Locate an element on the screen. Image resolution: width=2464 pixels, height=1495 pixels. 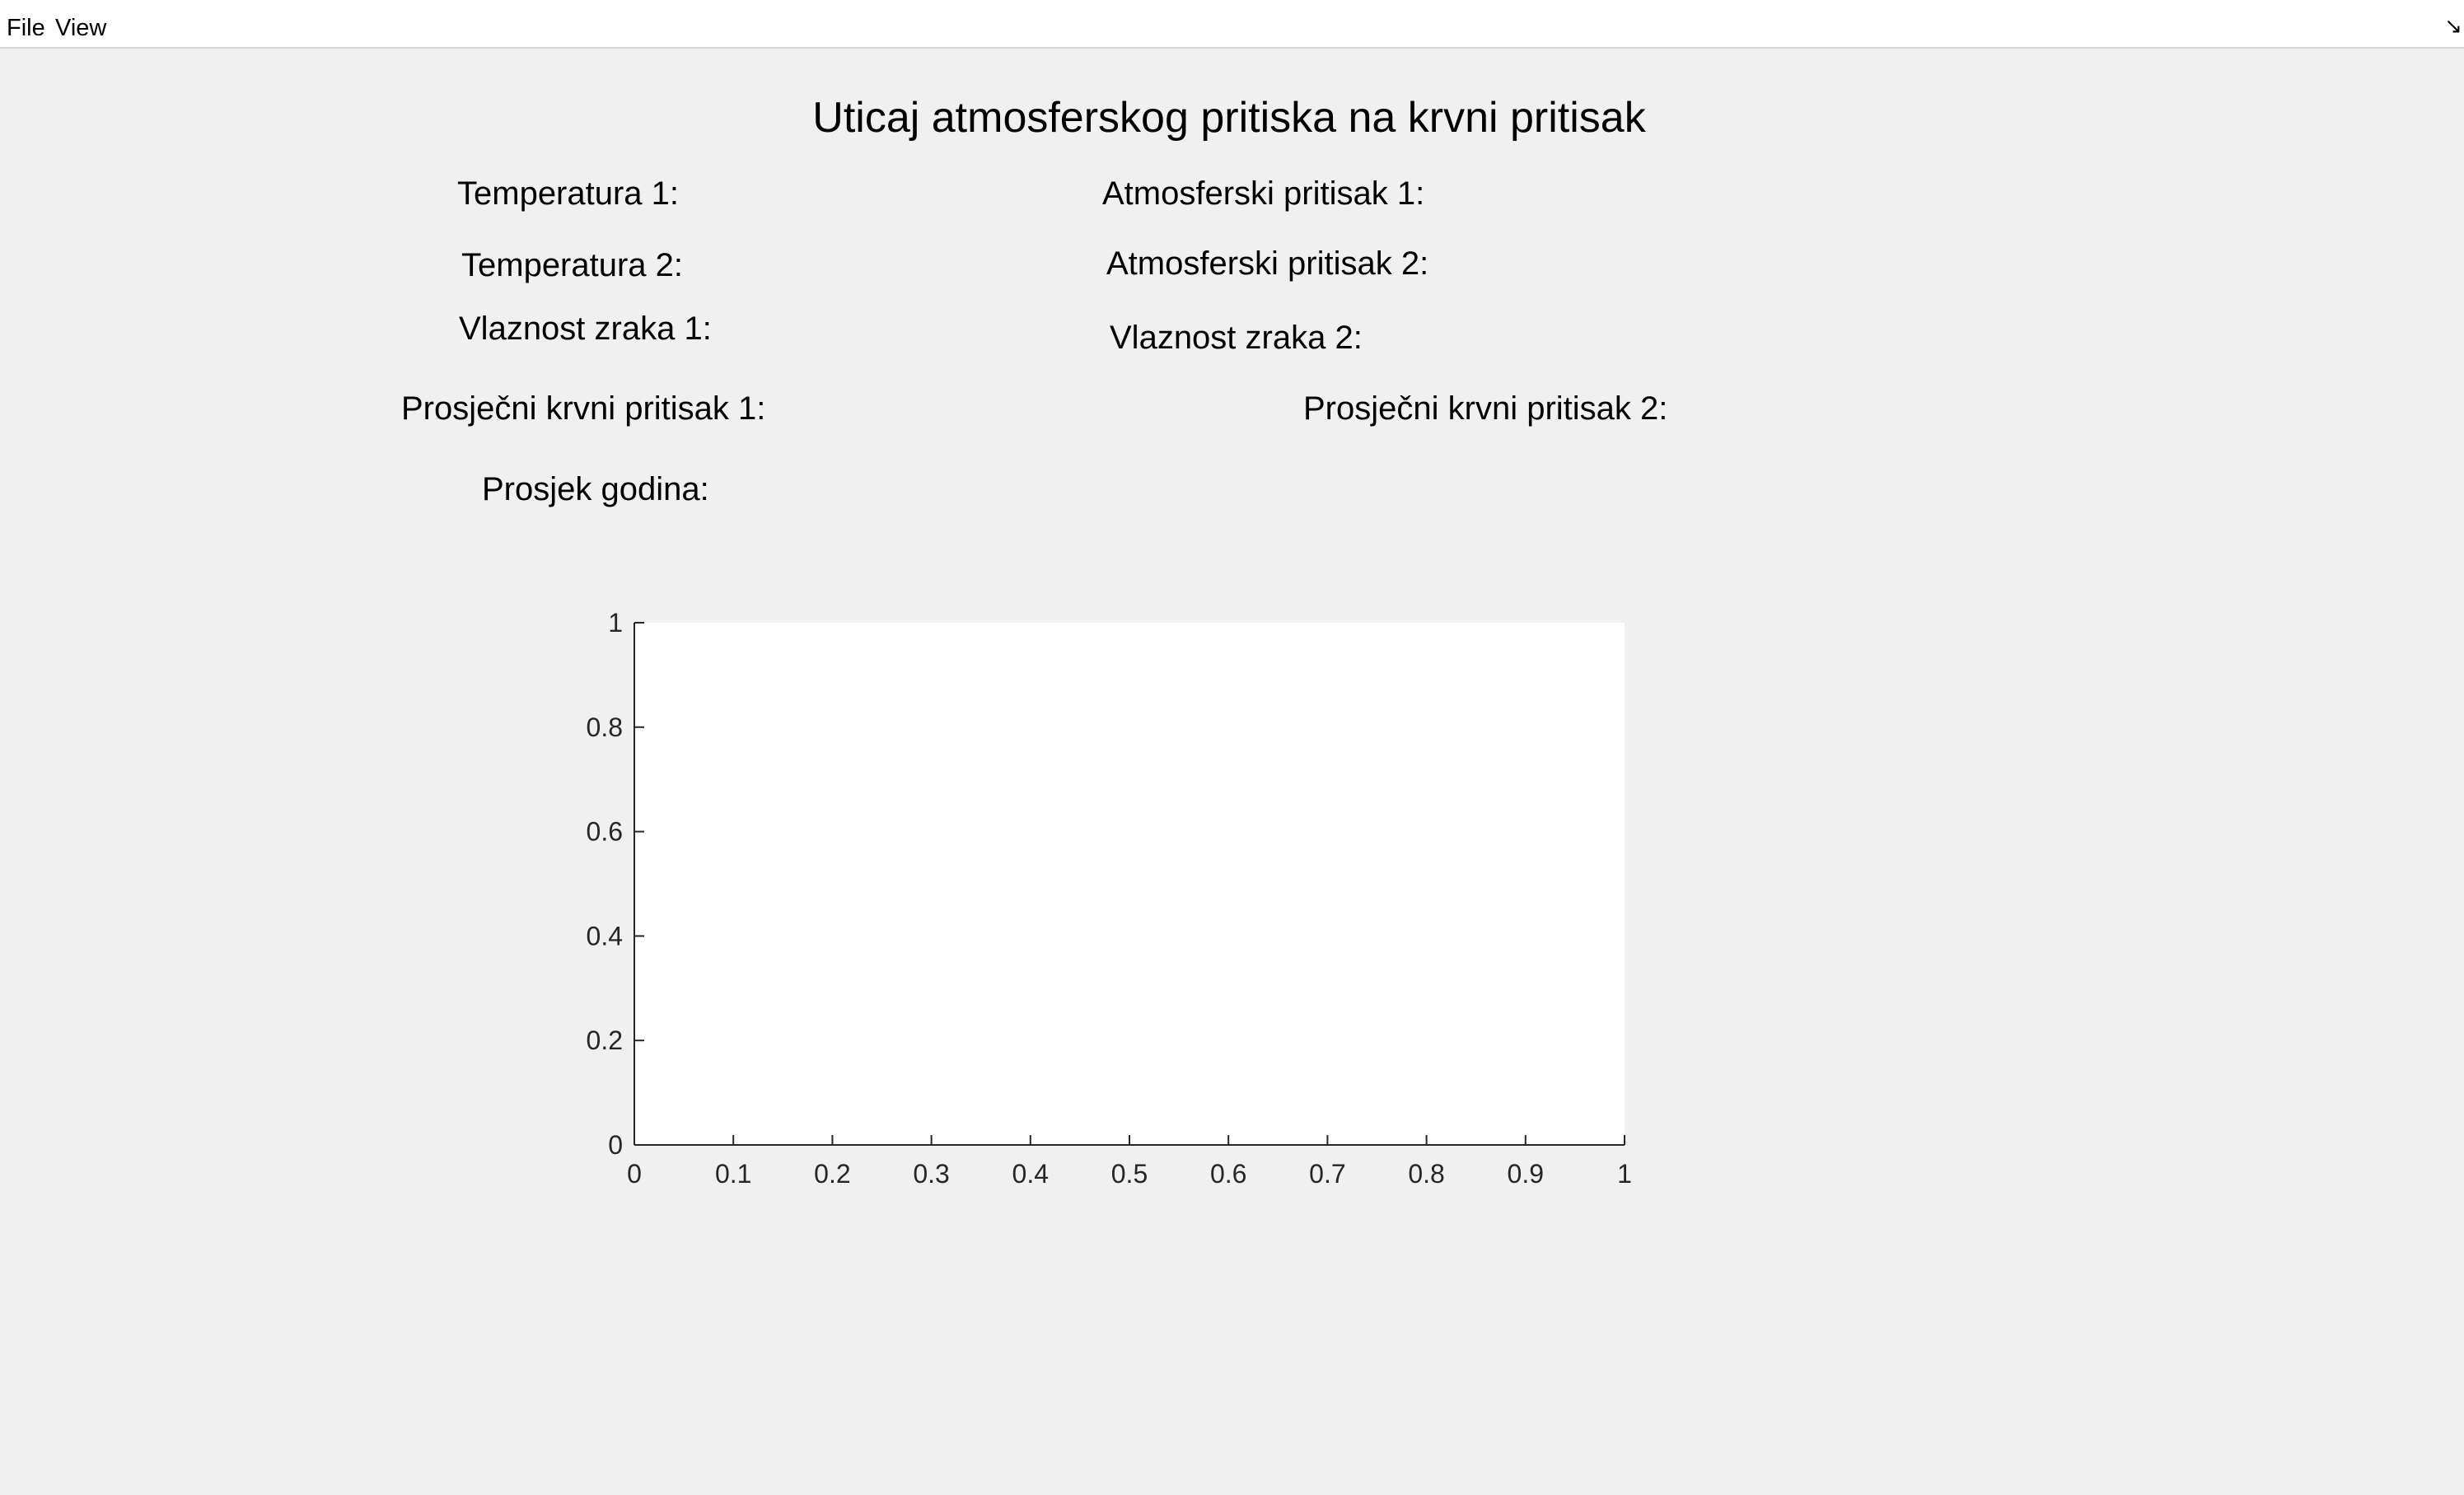
plot-area is located at coordinates (1129, 884).